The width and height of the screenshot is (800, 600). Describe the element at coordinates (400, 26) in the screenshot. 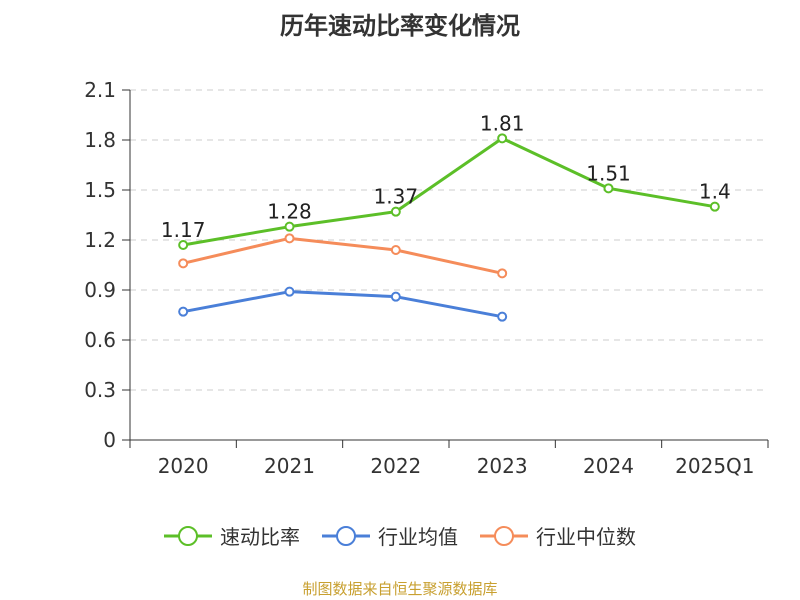

I see `chart-title: 历年速动比率变化情况` at that location.